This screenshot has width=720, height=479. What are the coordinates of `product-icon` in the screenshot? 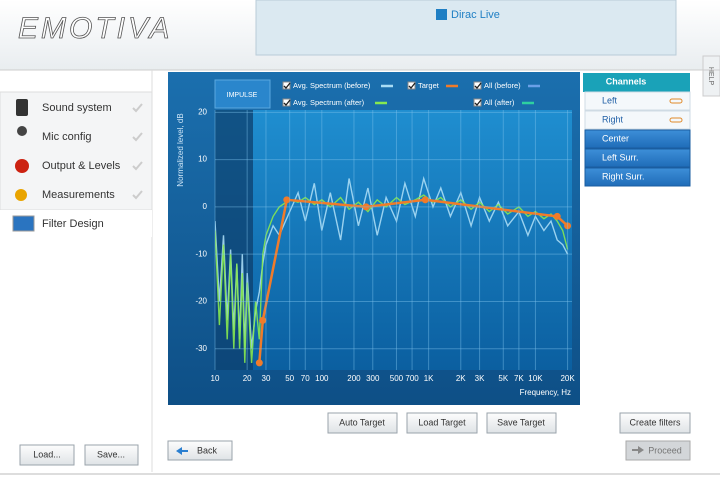 It's located at (441, 14).